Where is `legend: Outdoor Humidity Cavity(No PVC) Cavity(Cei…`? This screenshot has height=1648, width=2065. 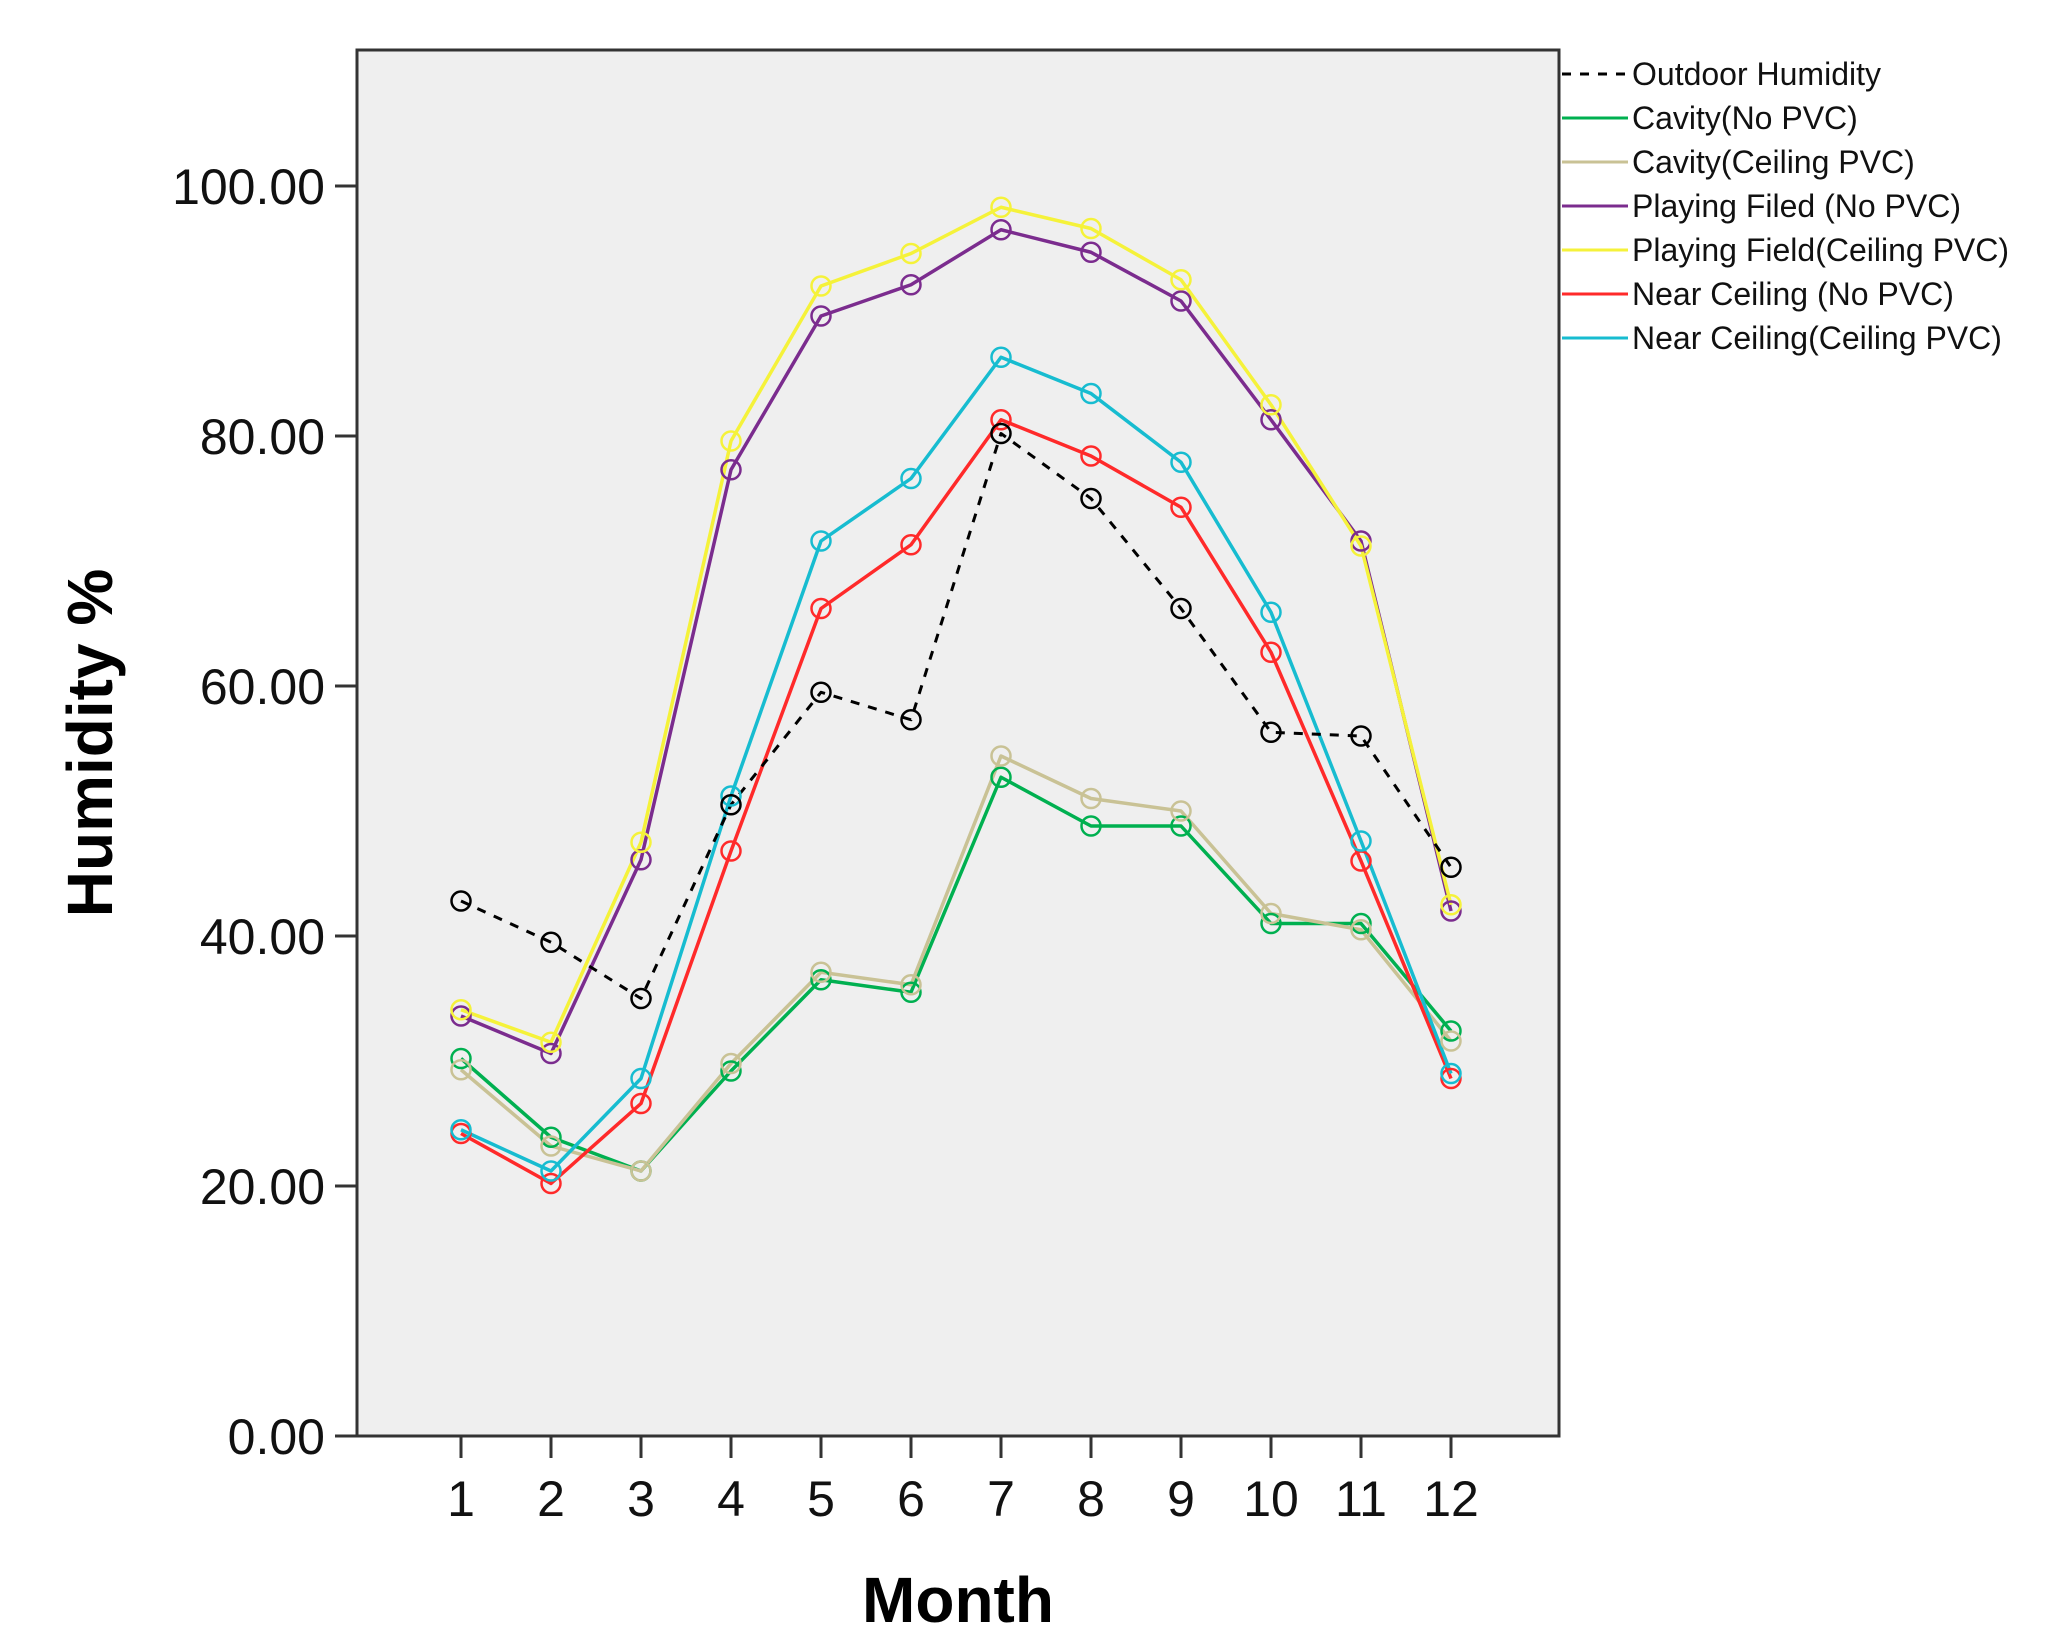 legend: Outdoor Humidity Cavity(No PVC) Cavity(Cei… is located at coordinates (1785, 206).